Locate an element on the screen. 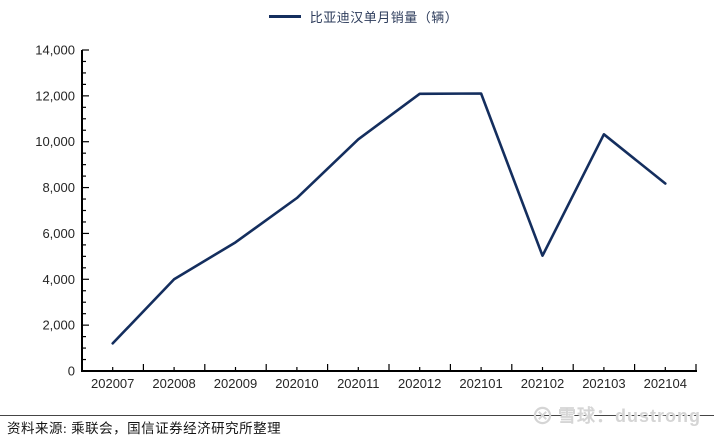 Image resolution: width=727 pixels, height=438 pixels. x-tick-label: 202103 is located at coordinates (603, 383).